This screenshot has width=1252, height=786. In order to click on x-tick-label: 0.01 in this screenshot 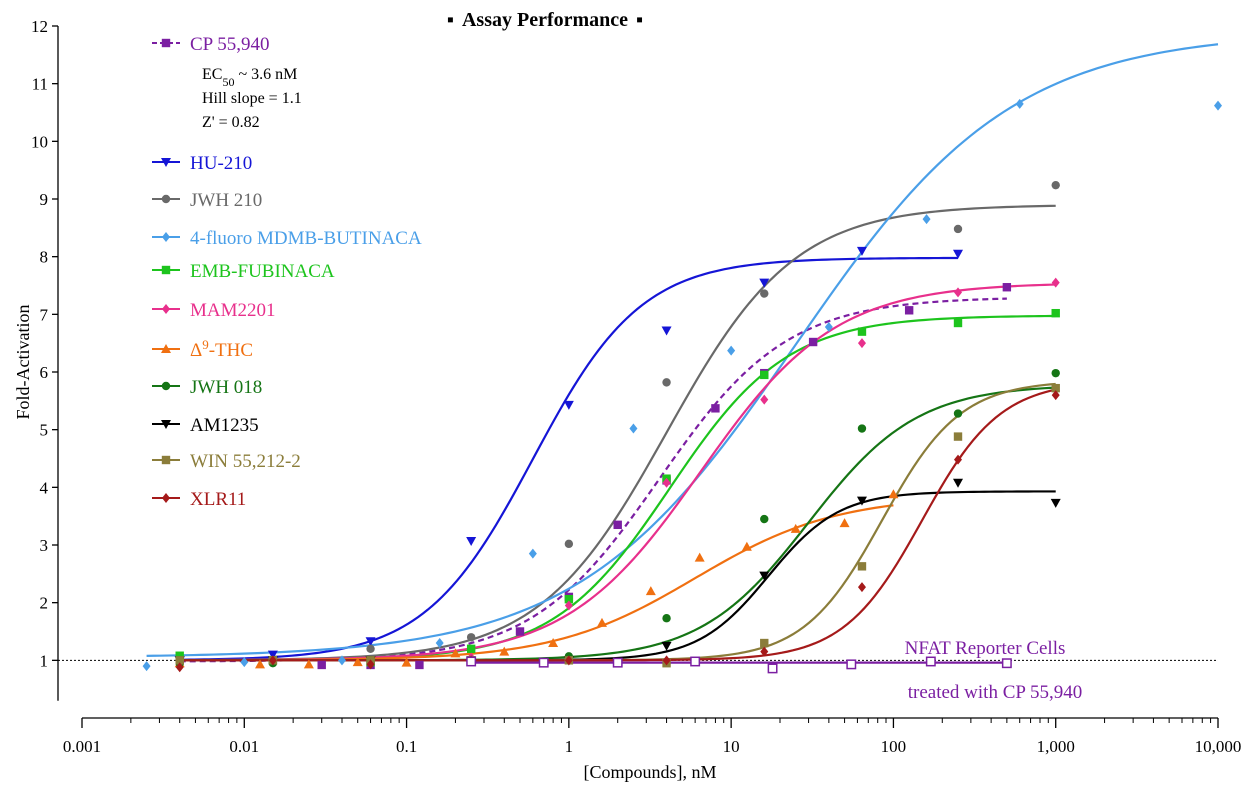, I will do `click(244, 746)`.